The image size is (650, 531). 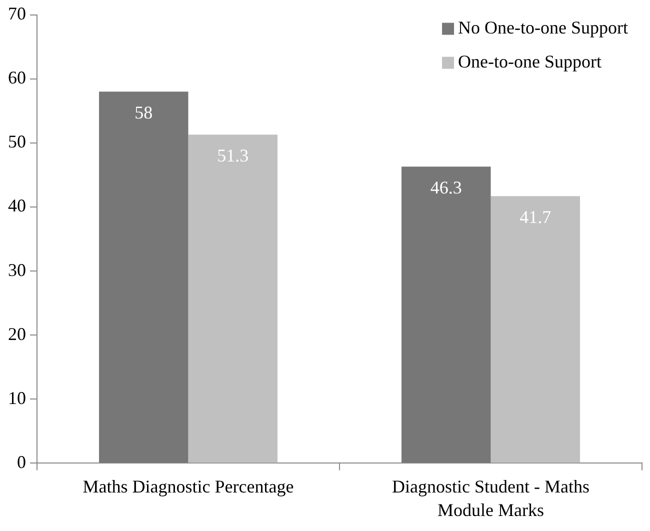 What do you see at coordinates (491, 498) in the screenshot?
I see `x-tick-label: Diagnostic Student - Maths Module Marks` at bounding box center [491, 498].